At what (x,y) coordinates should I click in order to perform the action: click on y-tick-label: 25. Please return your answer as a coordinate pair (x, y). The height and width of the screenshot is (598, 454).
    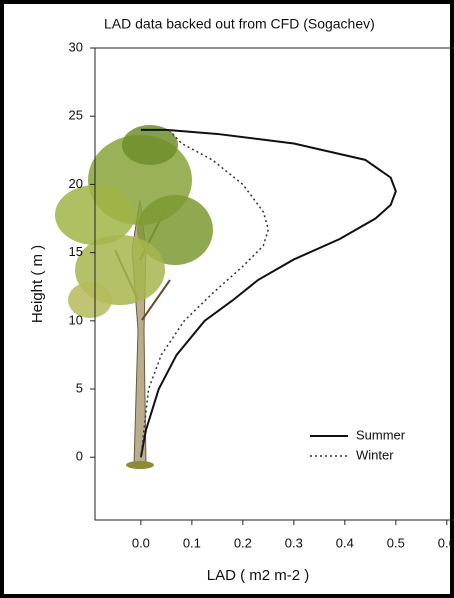
    Looking at the image, I should click on (76, 115).